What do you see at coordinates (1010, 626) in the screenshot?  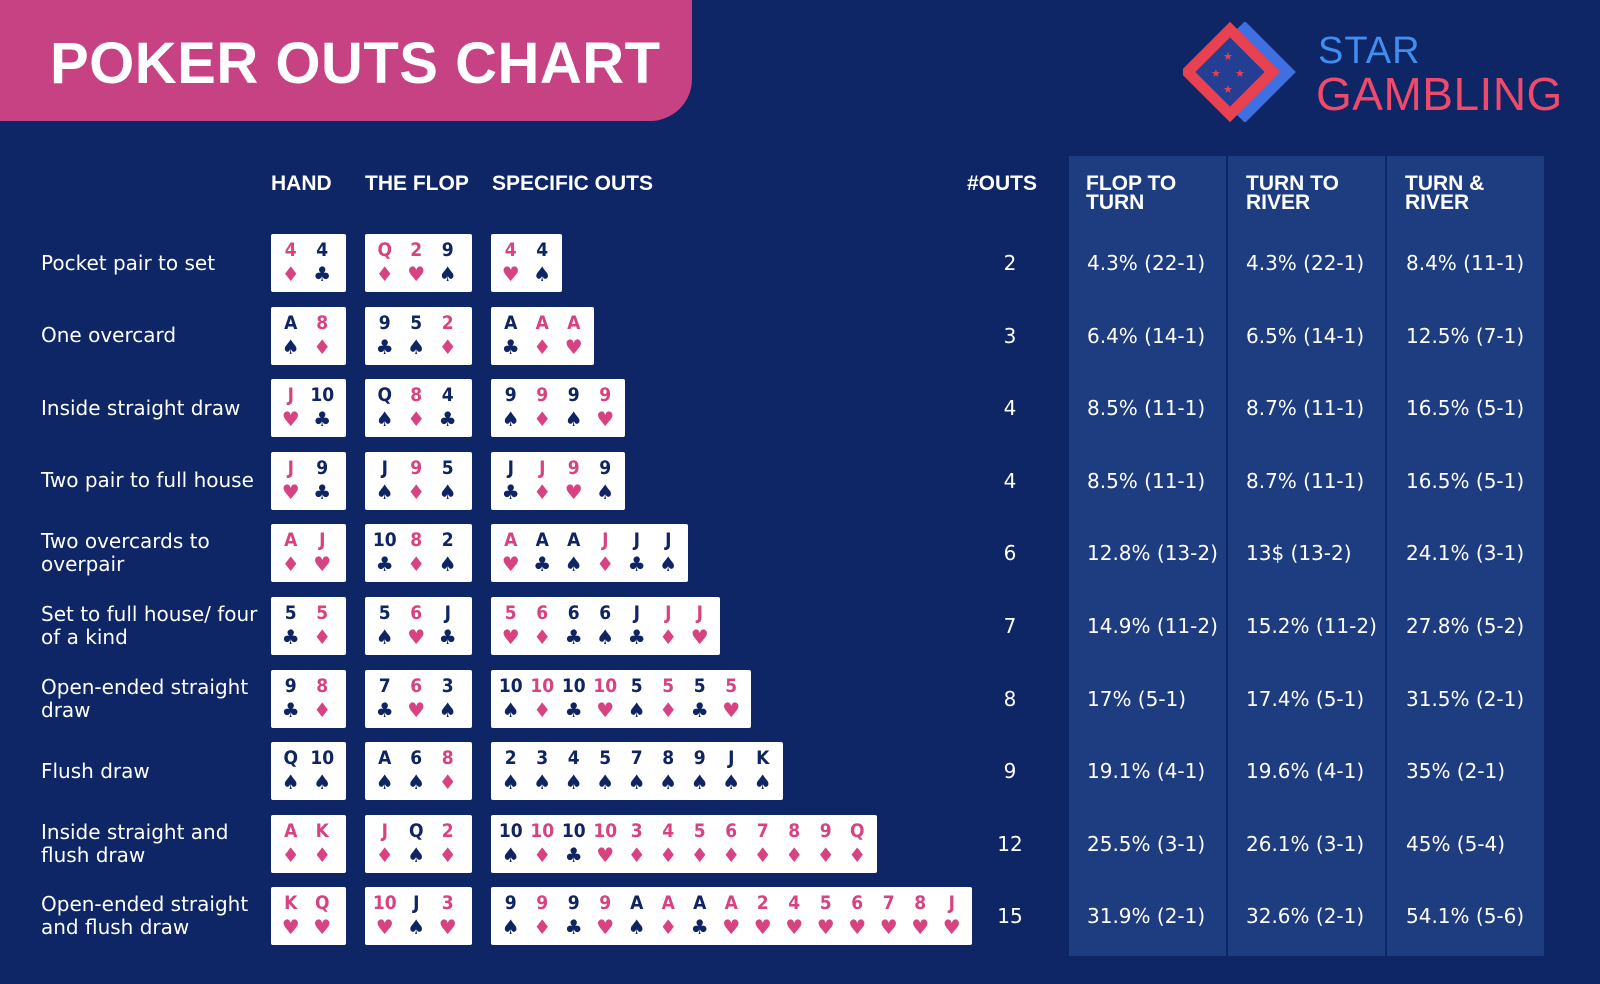 I see `outs-count: 7` at bounding box center [1010, 626].